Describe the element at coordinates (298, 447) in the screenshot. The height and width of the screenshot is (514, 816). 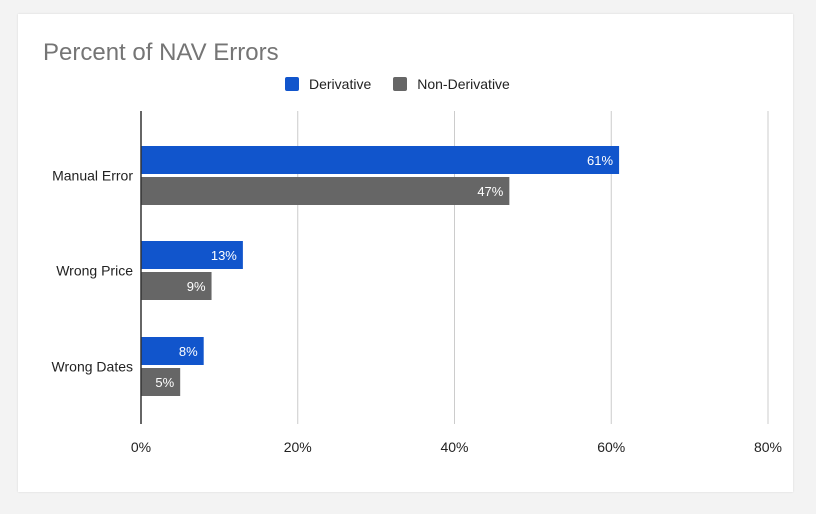
I see `x-tick-label: 20%` at that location.